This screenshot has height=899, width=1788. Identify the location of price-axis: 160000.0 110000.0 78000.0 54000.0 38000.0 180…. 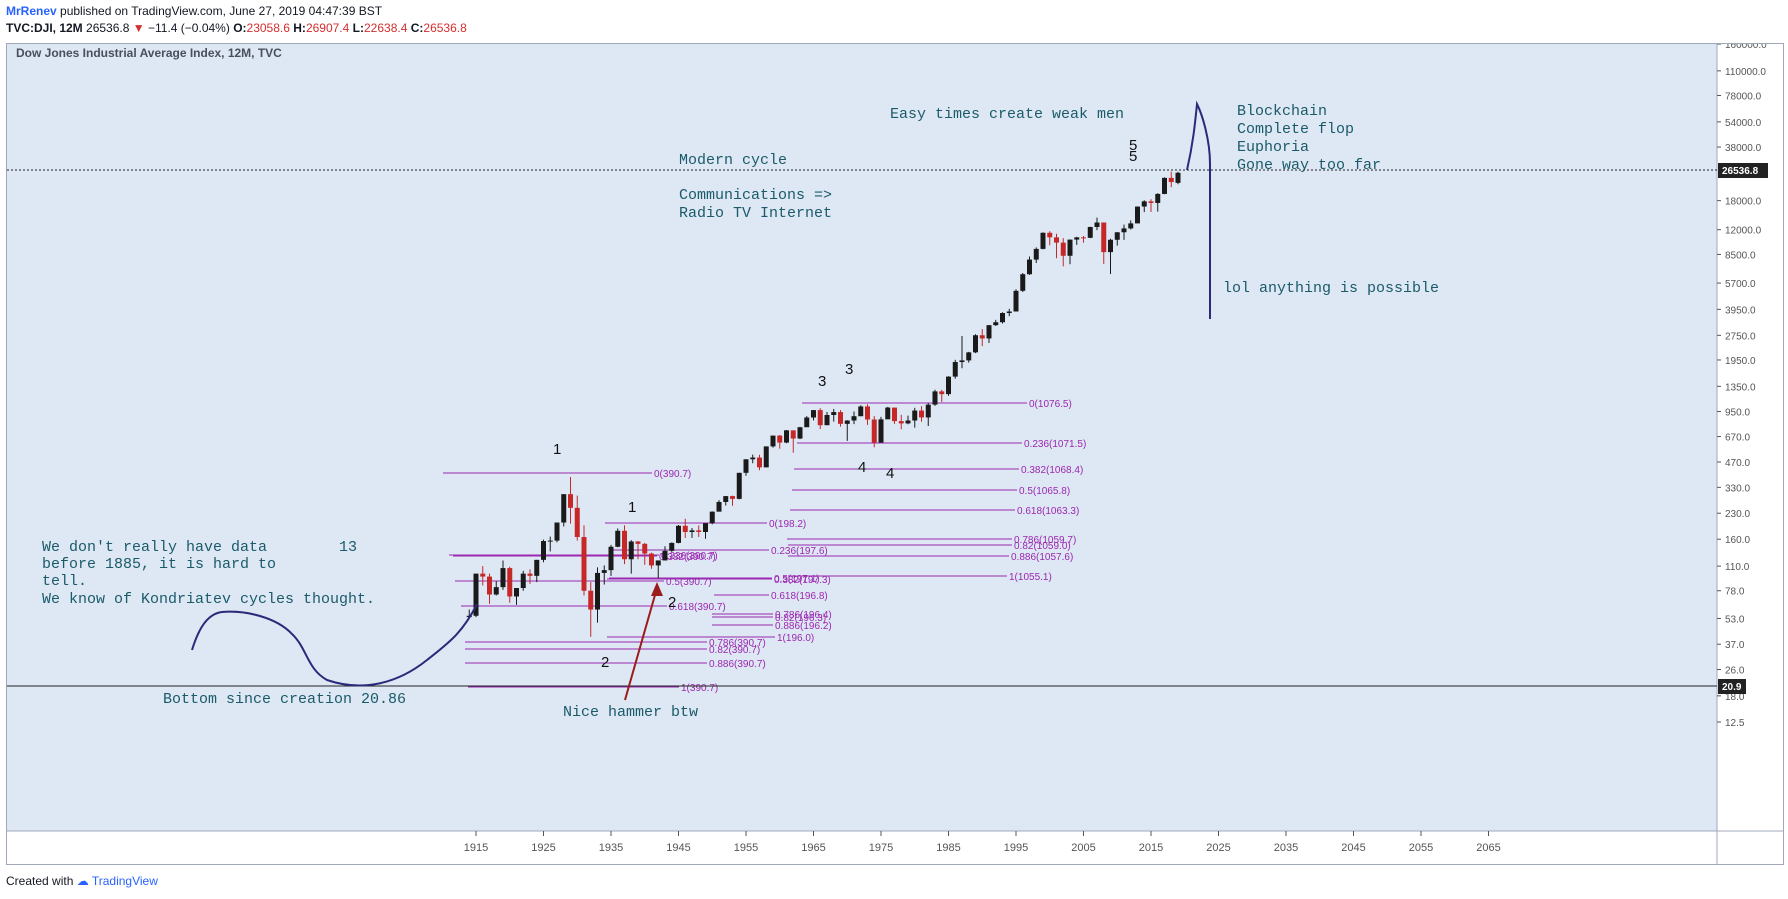
(1742, 384).